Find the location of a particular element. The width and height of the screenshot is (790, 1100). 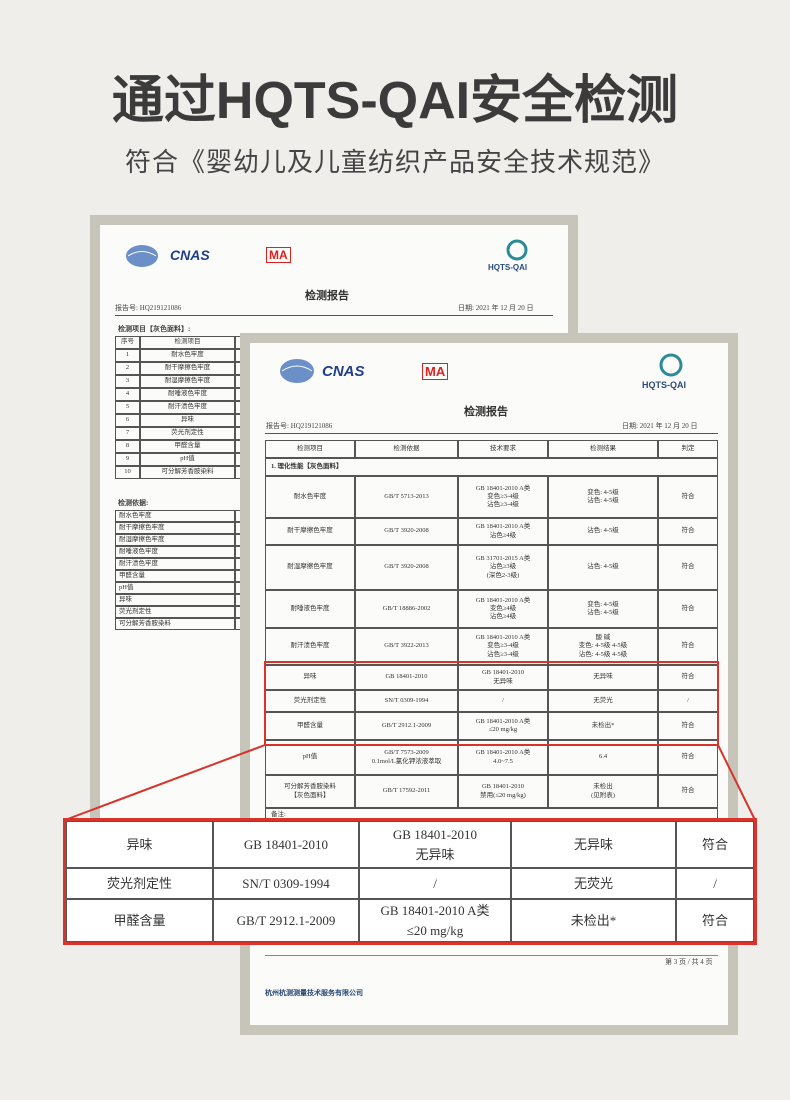

report-title: 检测报告 is located at coordinates (486, 412).